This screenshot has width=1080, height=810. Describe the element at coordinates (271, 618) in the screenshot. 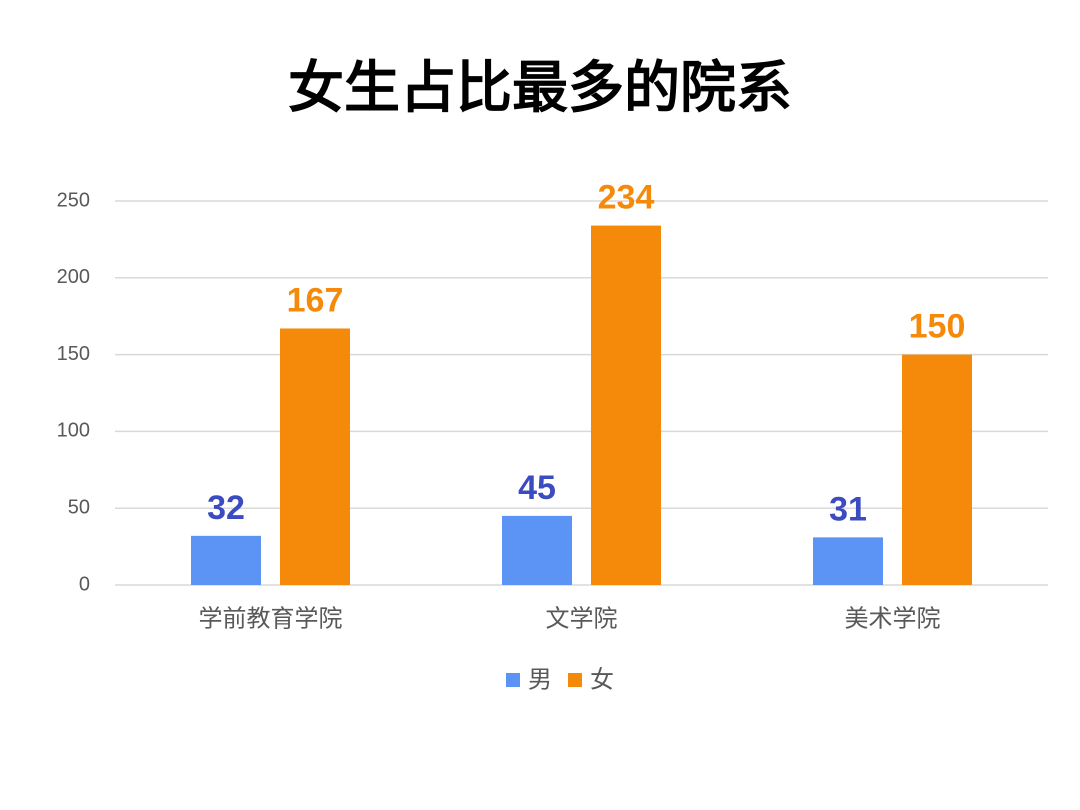

I see `x-tick-label: 学前教育学院` at that location.